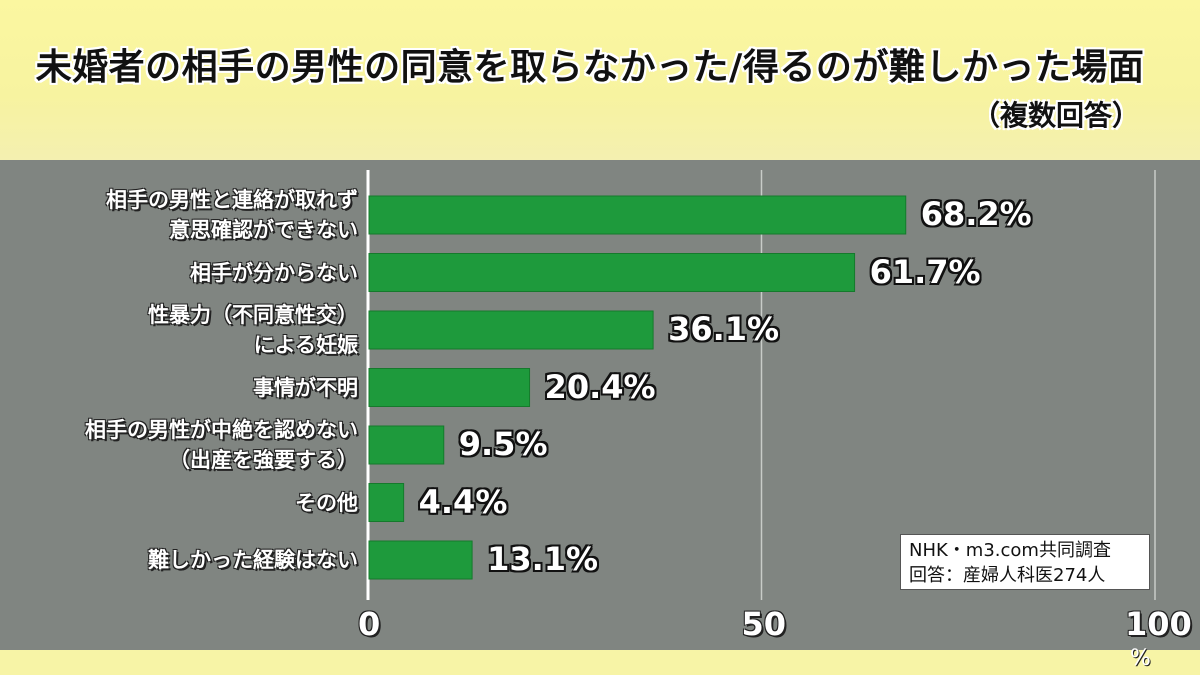 The image size is (1200, 675). Describe the element at coordinates (1055, 115) in the screenshot. I see `chart-subtitle: （複数回答）` at that location.